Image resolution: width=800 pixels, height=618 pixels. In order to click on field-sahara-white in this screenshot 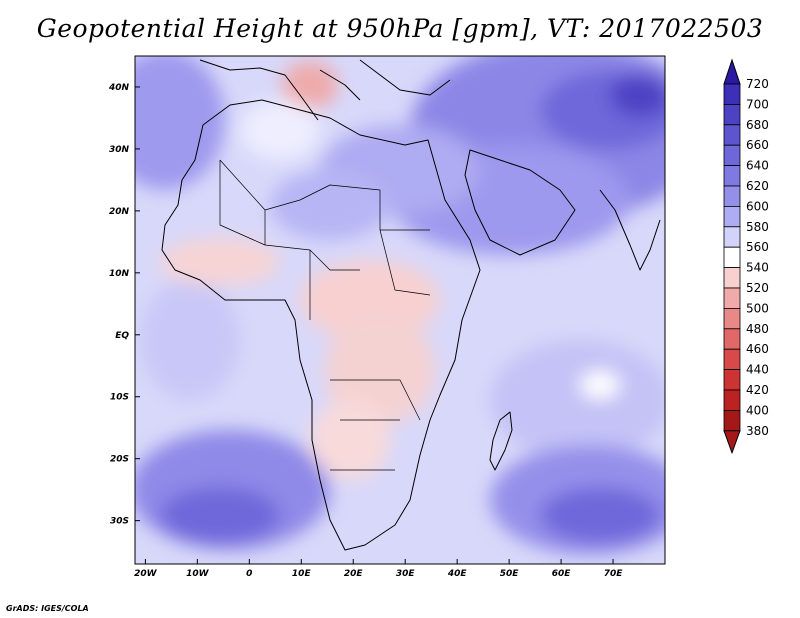, I will do `click(280, 130)`.